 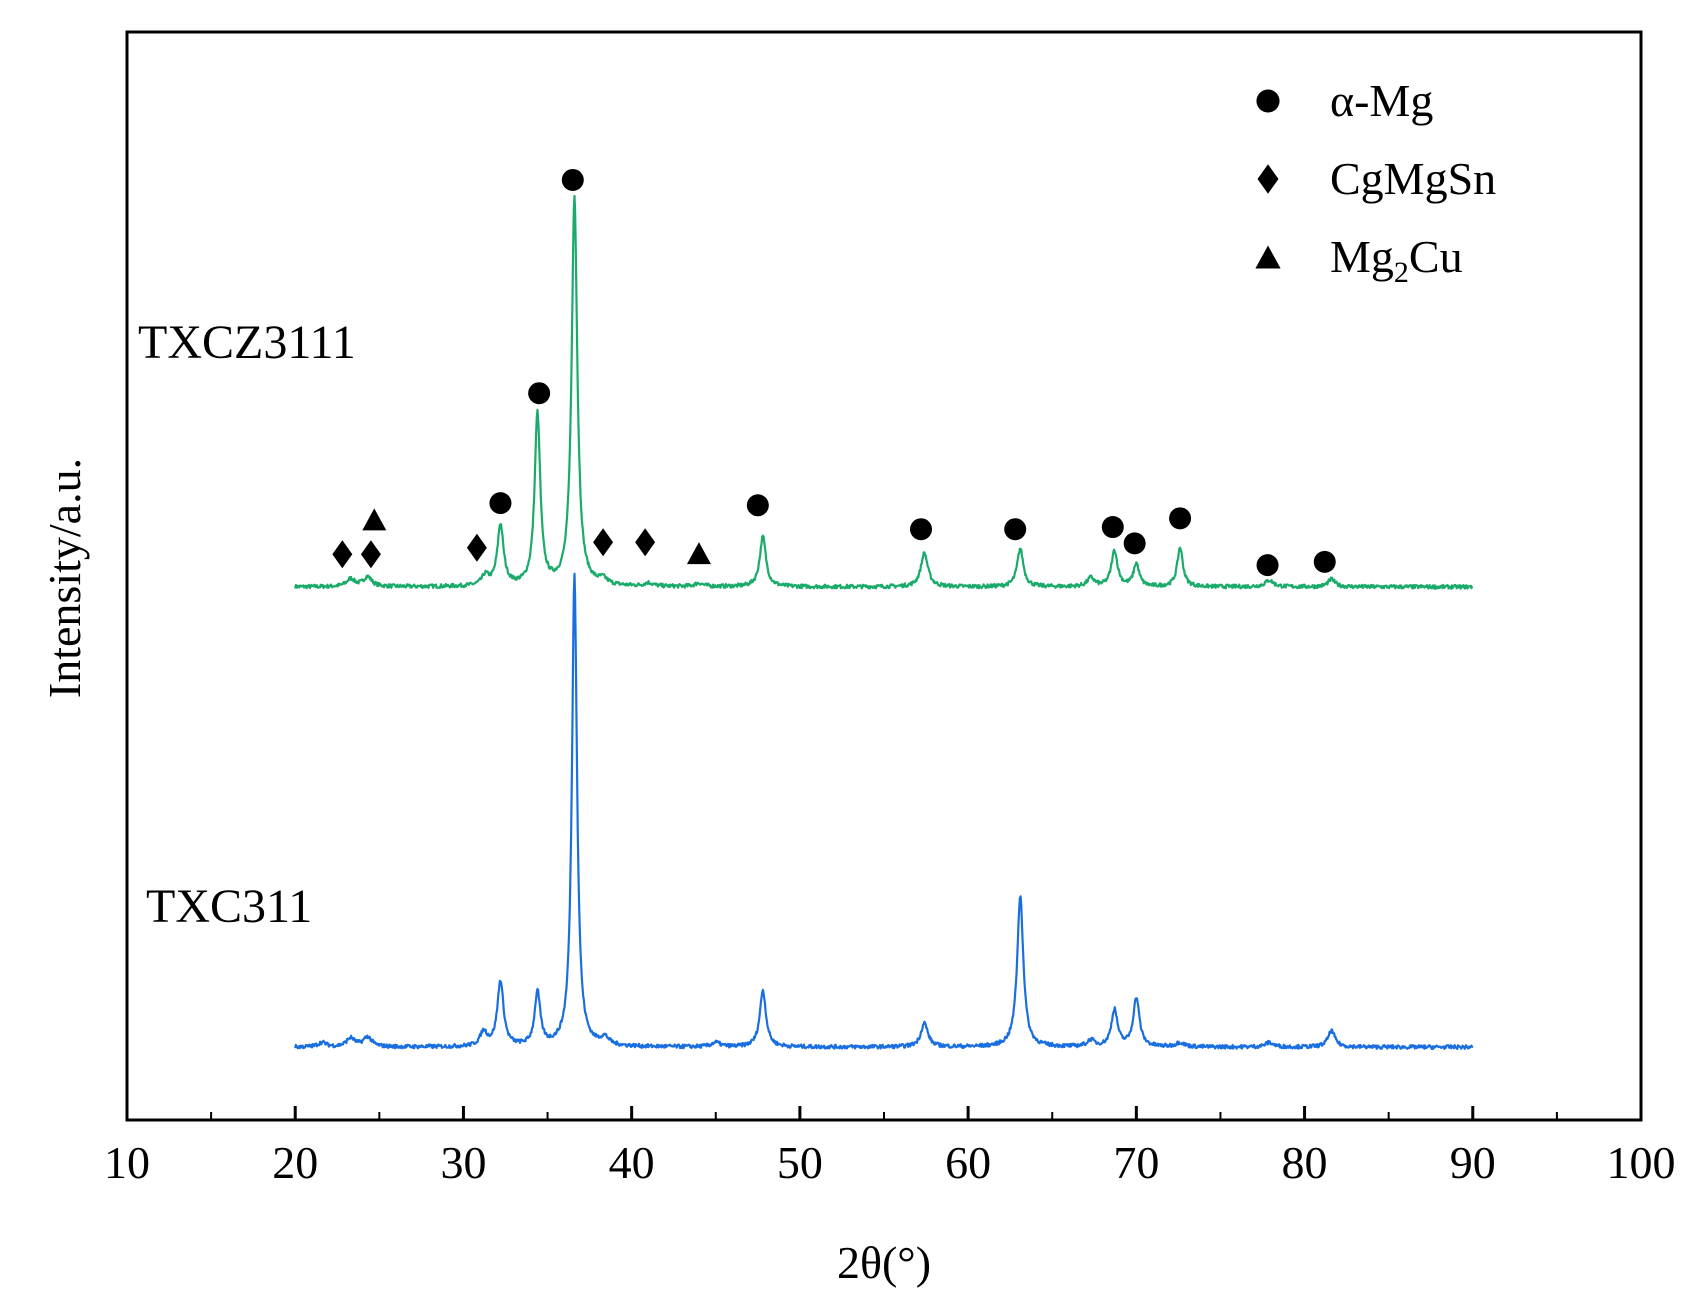 I want to click on x-tick-label: 70, so click(x=1136, y=1162).